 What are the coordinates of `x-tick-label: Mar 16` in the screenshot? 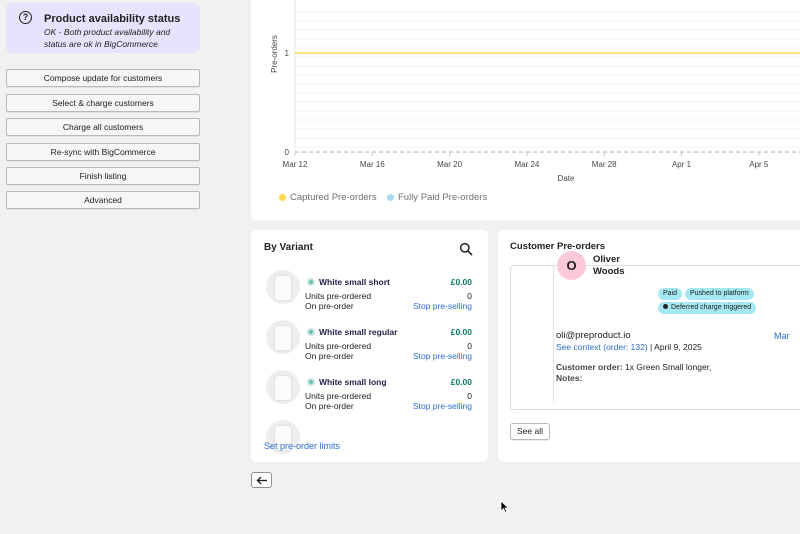 It's located at (372, 164).